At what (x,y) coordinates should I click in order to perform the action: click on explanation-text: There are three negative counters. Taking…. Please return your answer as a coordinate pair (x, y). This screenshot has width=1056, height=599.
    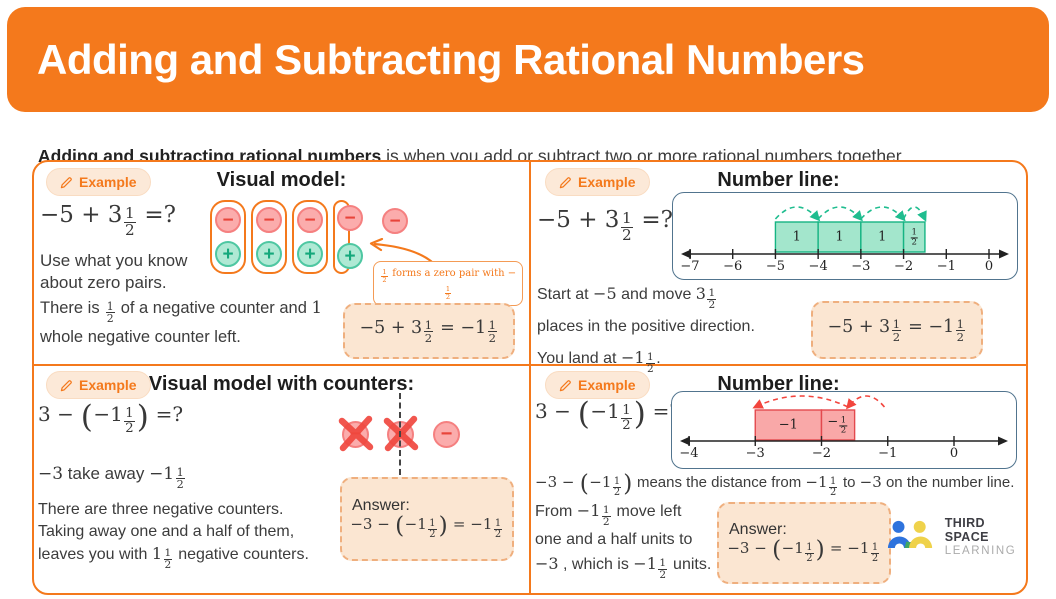
    Looking at the image, I should click on (173, 536).